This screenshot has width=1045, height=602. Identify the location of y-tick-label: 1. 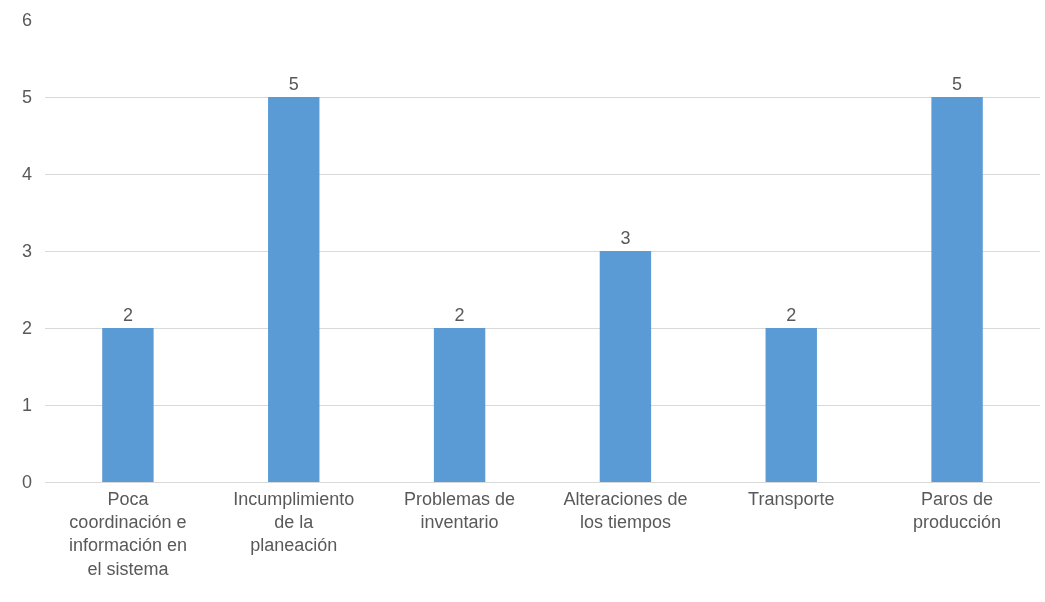
(26, 405).